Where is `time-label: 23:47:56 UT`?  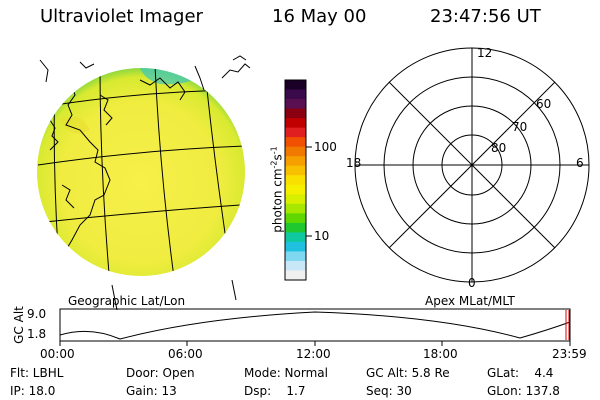 time-label: 23:47:56 UT is located at coordinates (485, 16).